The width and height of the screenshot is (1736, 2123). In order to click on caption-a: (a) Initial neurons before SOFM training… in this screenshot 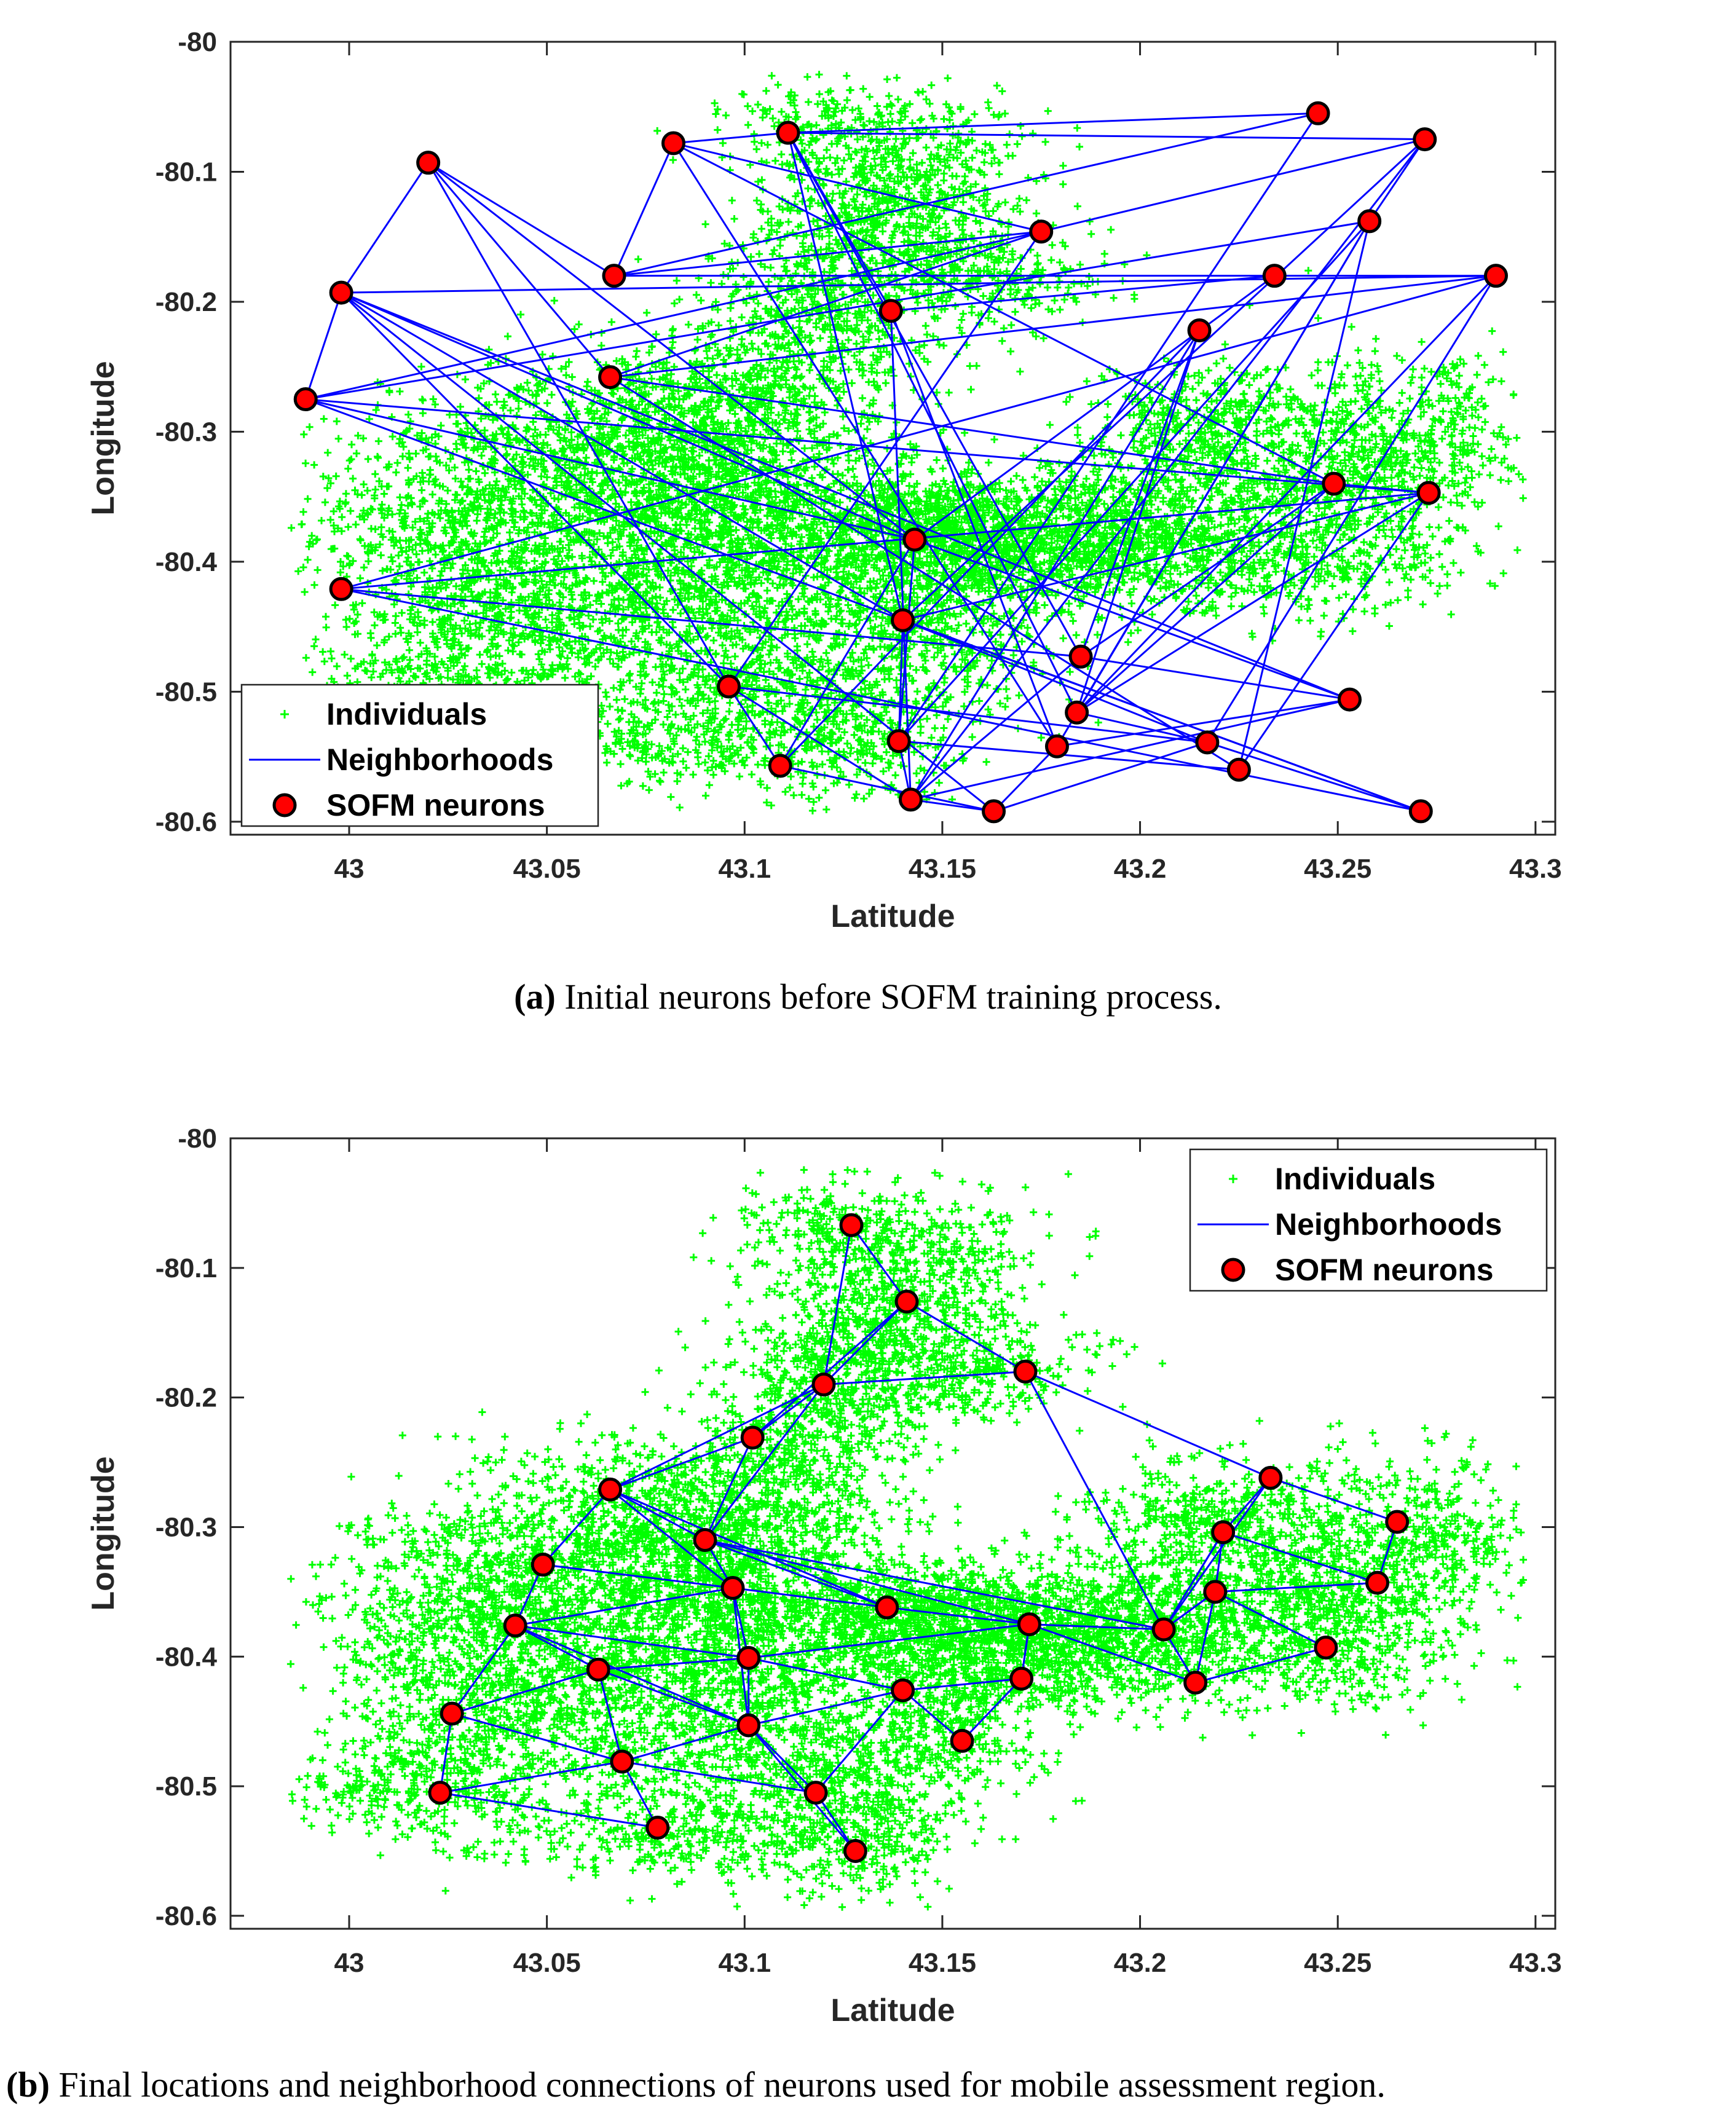, I will do `click(868, 996)`.